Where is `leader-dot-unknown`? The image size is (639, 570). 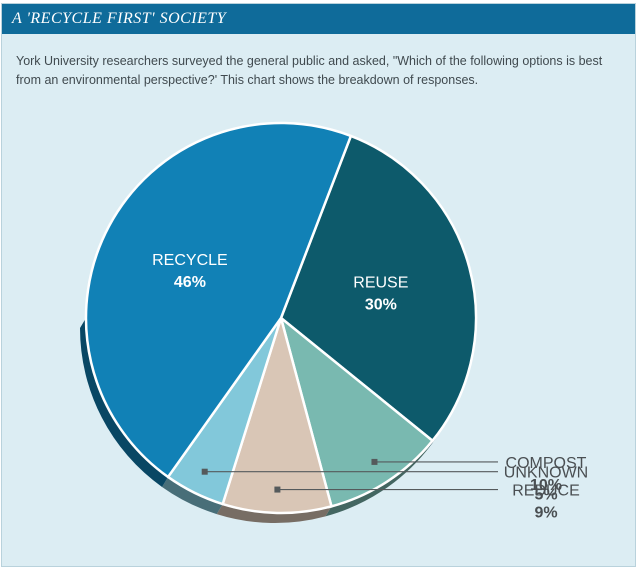 leader-dot-unknown is located at coordinates (204, 471).